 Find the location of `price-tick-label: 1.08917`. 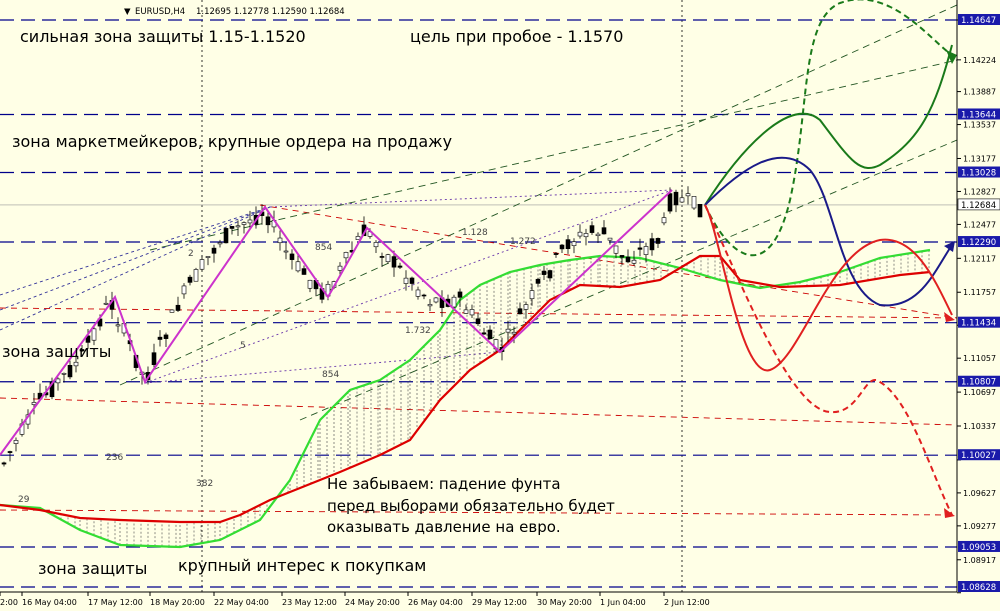

price-tick-label: 1.08917 is located at coordinates (979, 560).